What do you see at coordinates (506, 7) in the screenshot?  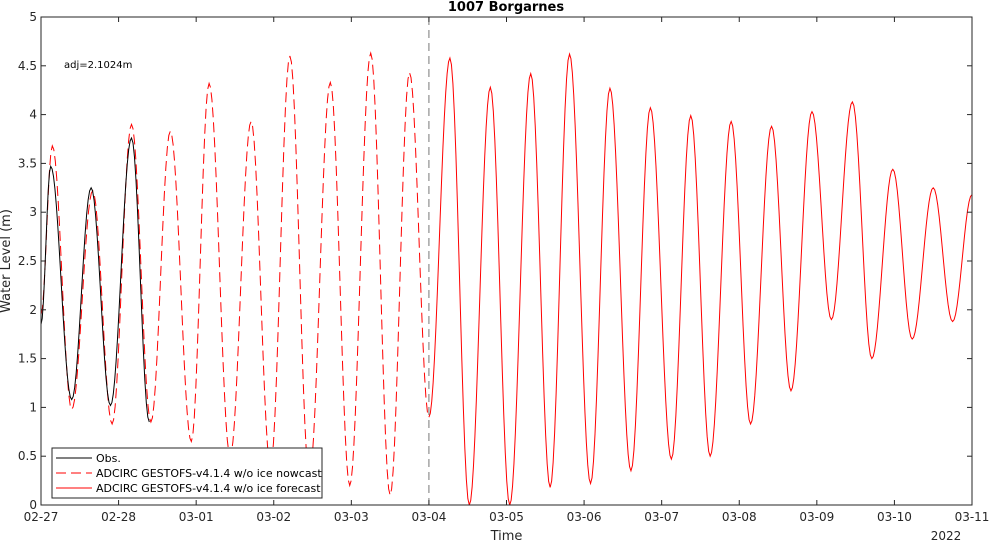 I see `chart-title: 1007 Borgarnes` at bounding box center [506, 7].